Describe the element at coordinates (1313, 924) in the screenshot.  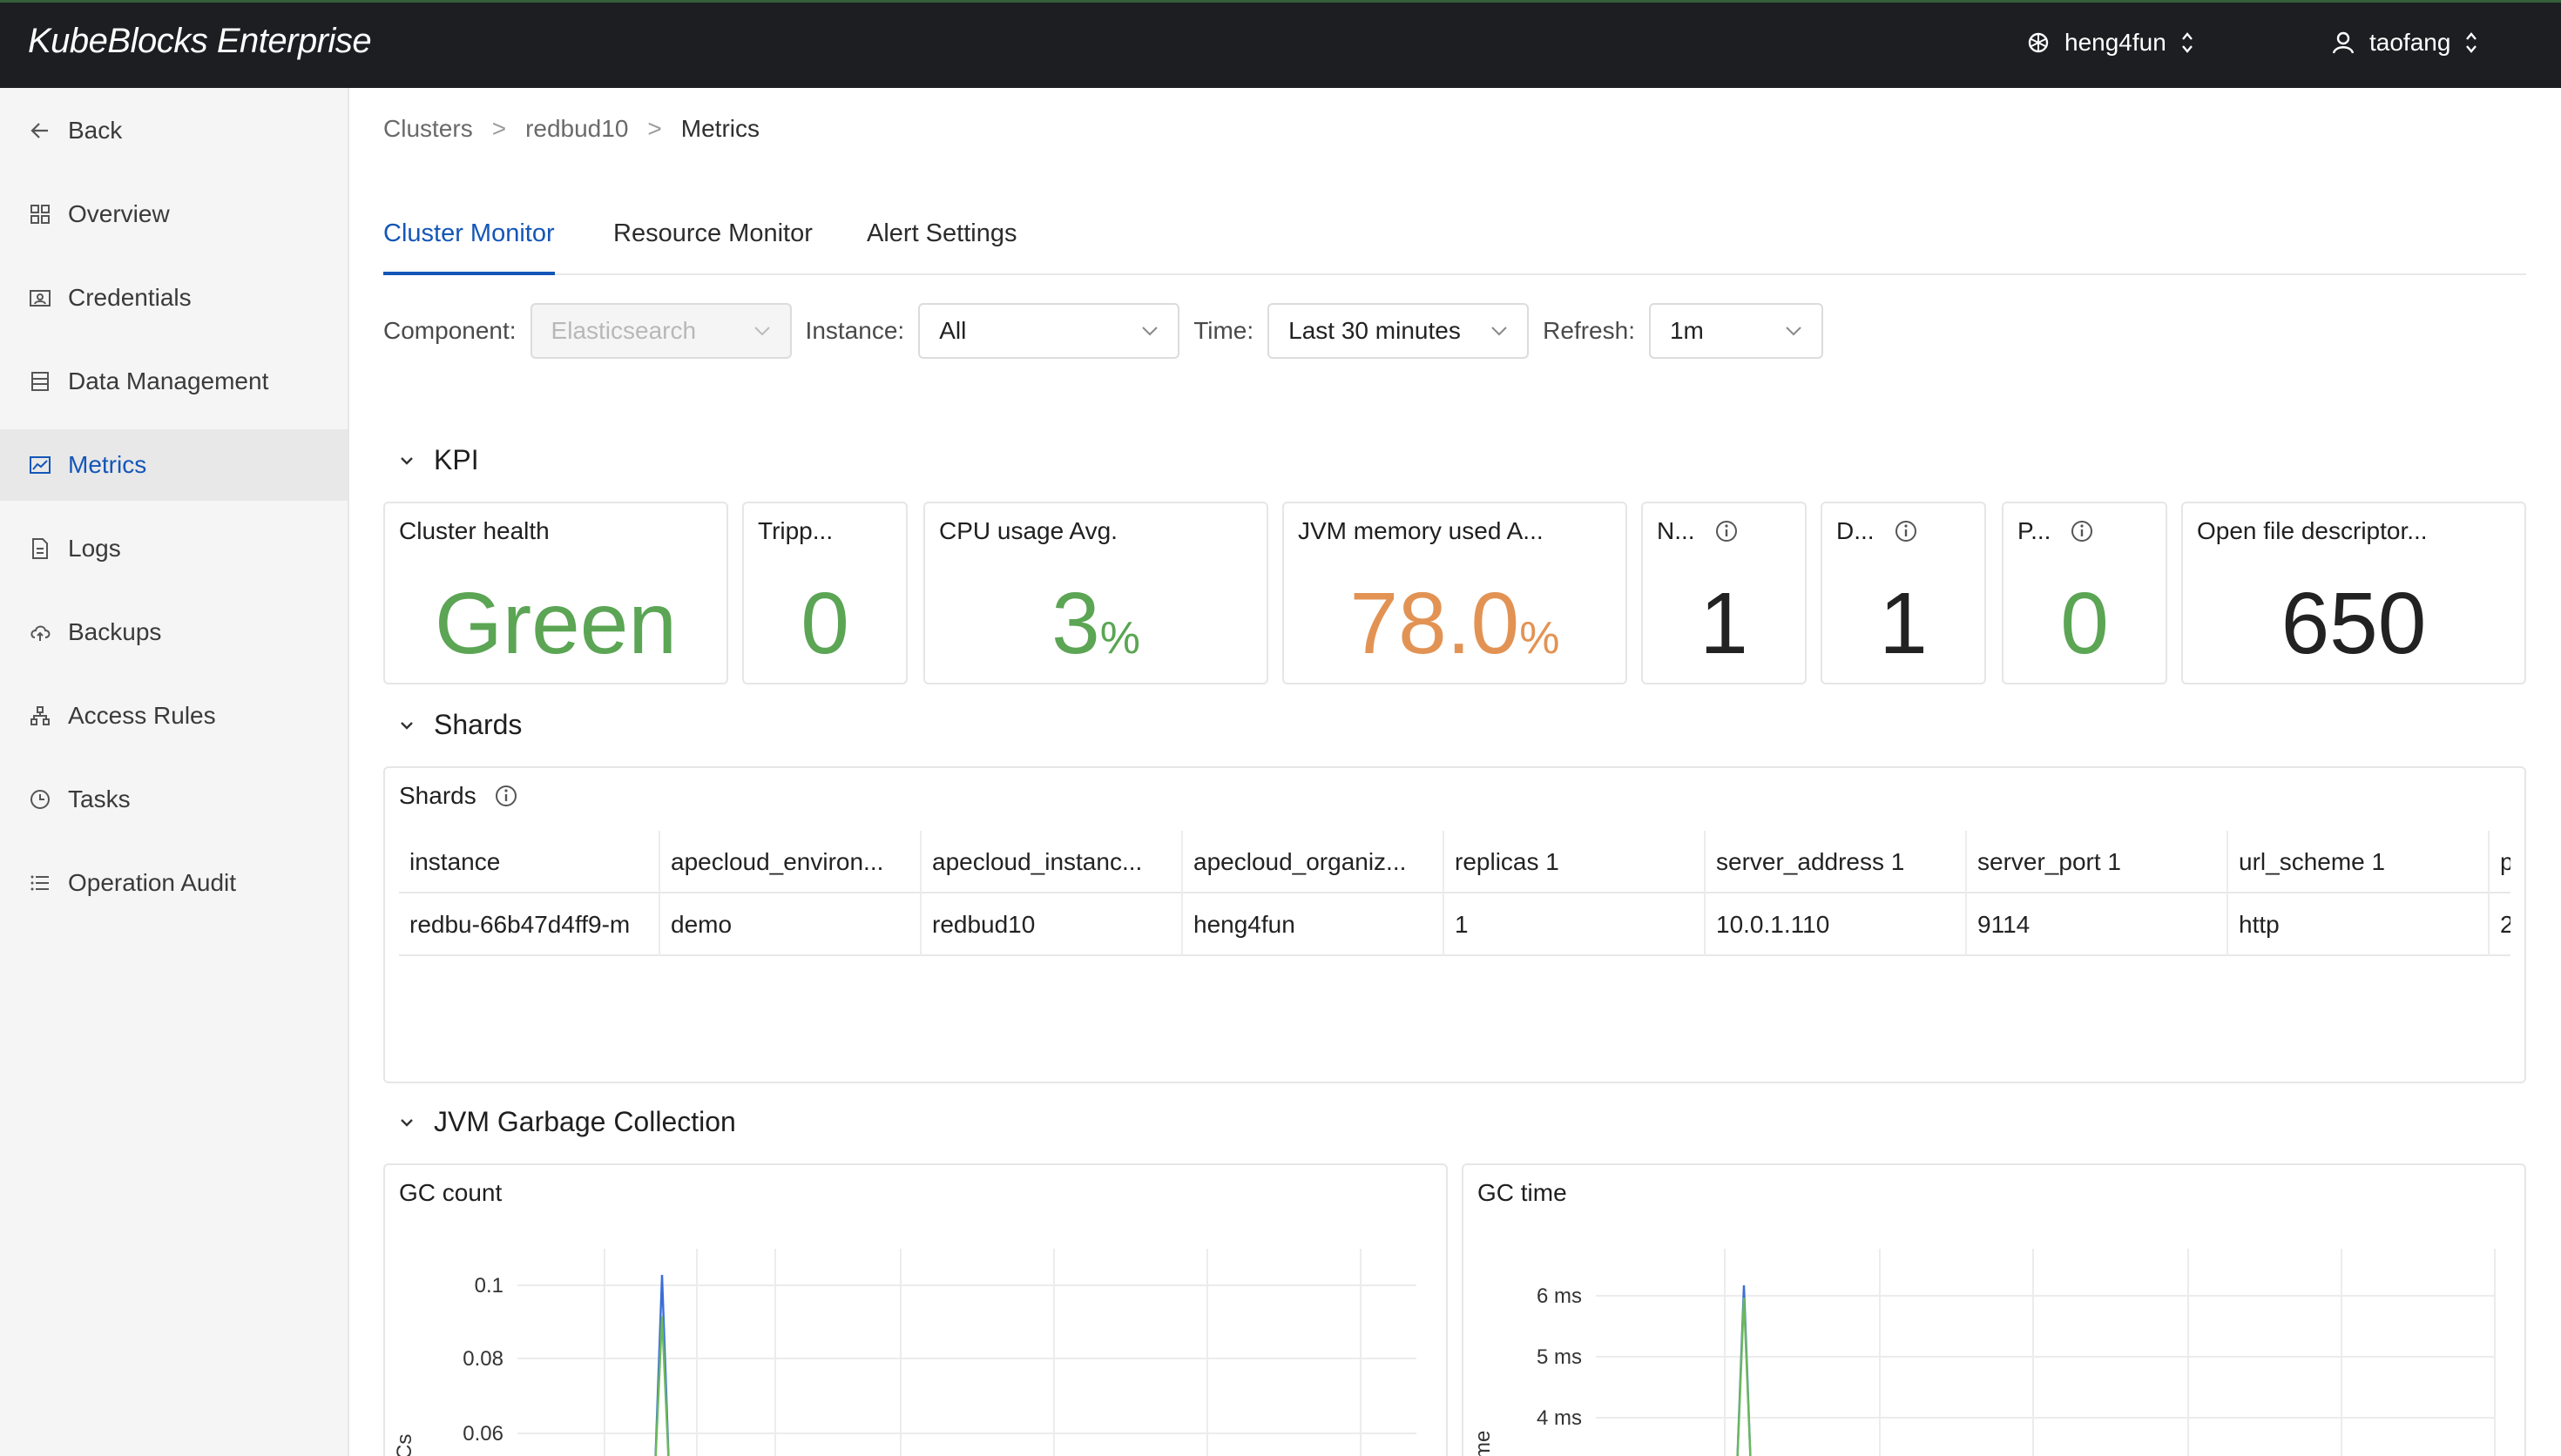
I see `table-cell: heng4fun` at that location.